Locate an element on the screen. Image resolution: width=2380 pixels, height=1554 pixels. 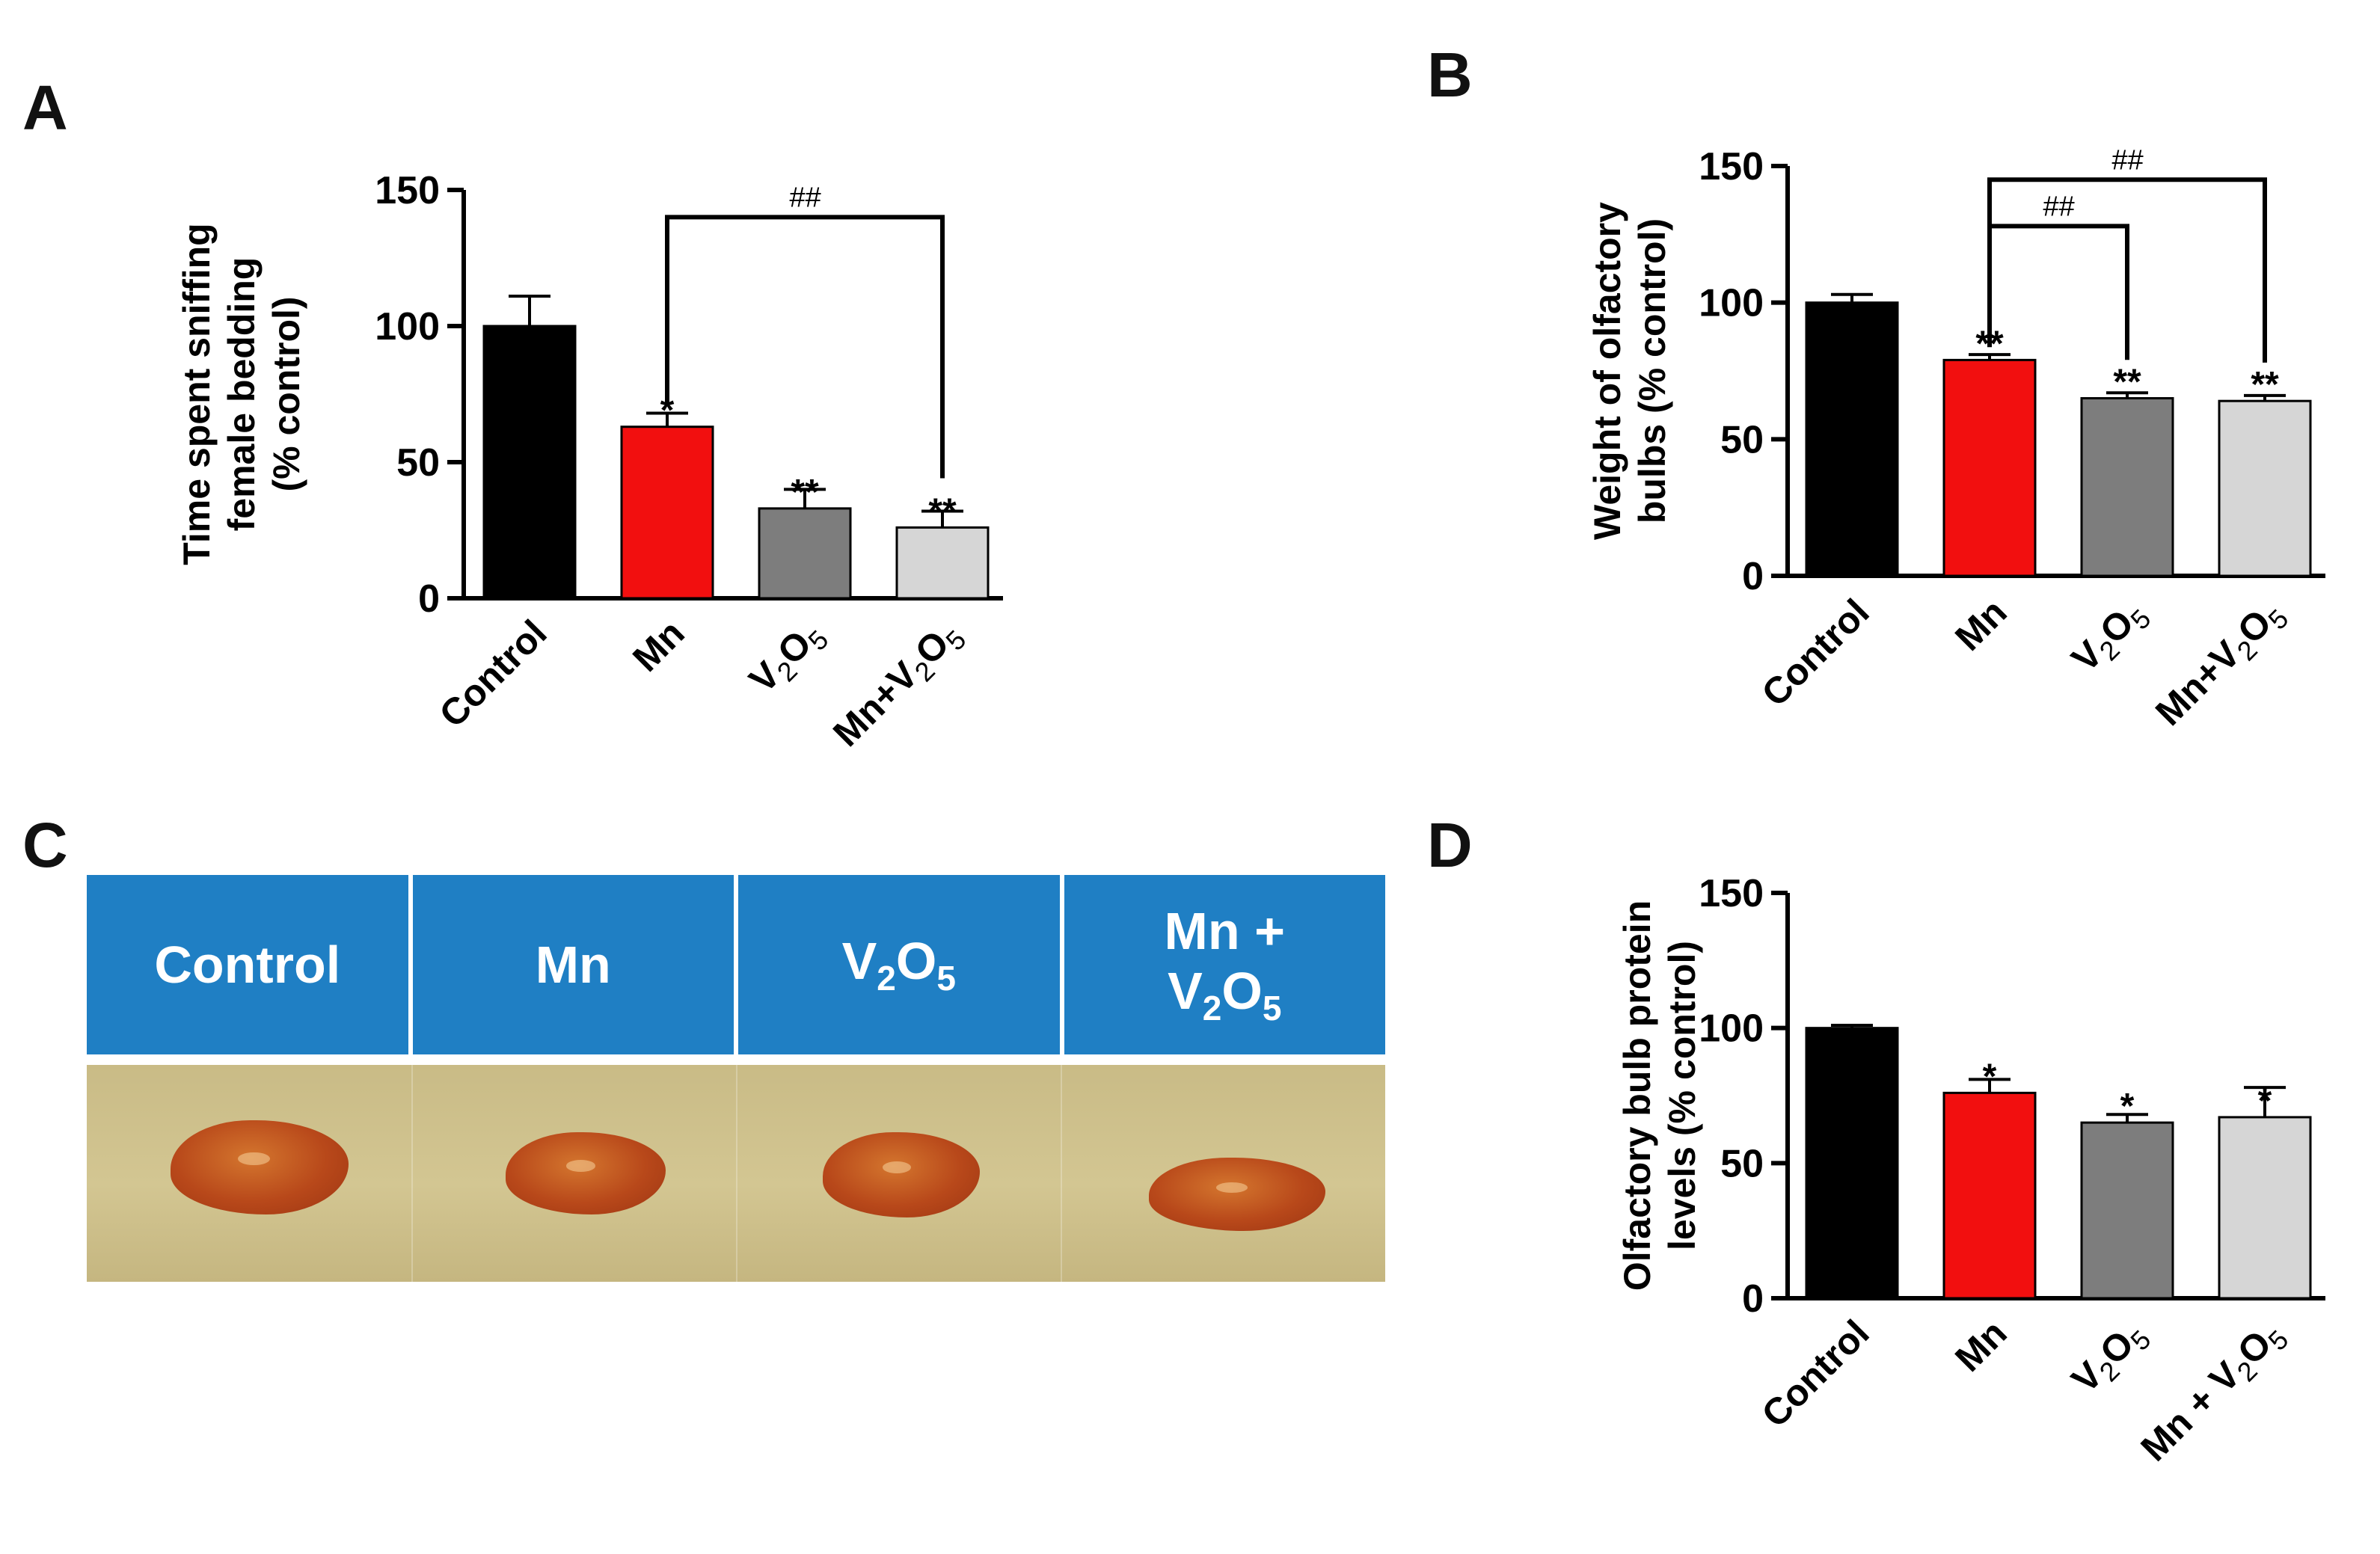
photo-header-mn-v2o5-label: Mn + V2O5 is located at coordinates (1224, 964).